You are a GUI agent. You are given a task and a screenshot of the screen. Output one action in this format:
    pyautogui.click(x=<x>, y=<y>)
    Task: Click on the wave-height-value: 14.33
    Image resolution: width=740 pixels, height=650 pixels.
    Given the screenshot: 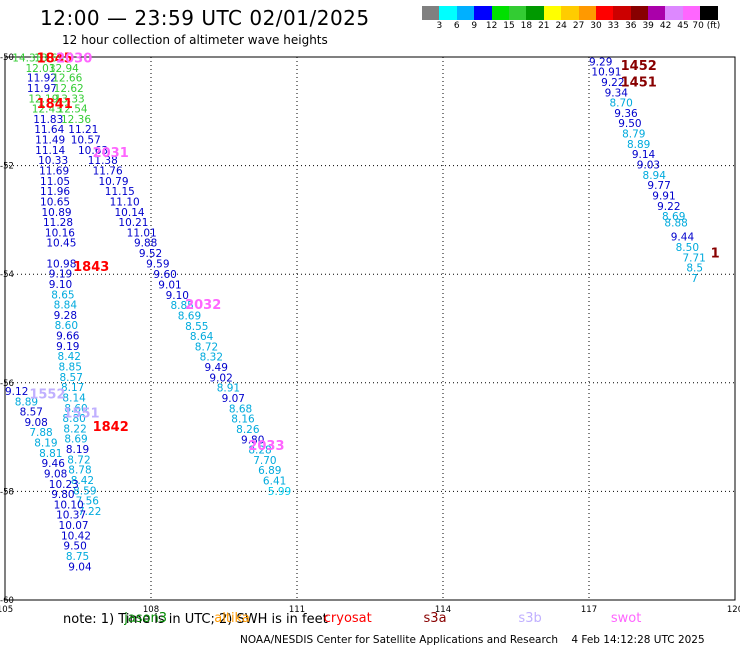 What is the action you would take?
    pyautogui.click(x=27, y=59)
    